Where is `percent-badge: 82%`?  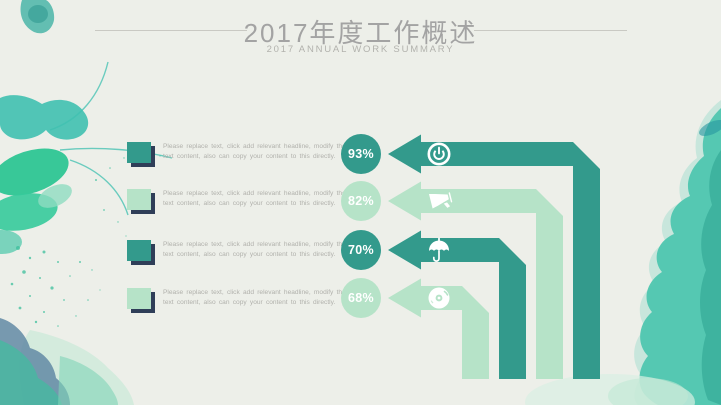 percent-badge: 82% is located at coordinates (361, 201).